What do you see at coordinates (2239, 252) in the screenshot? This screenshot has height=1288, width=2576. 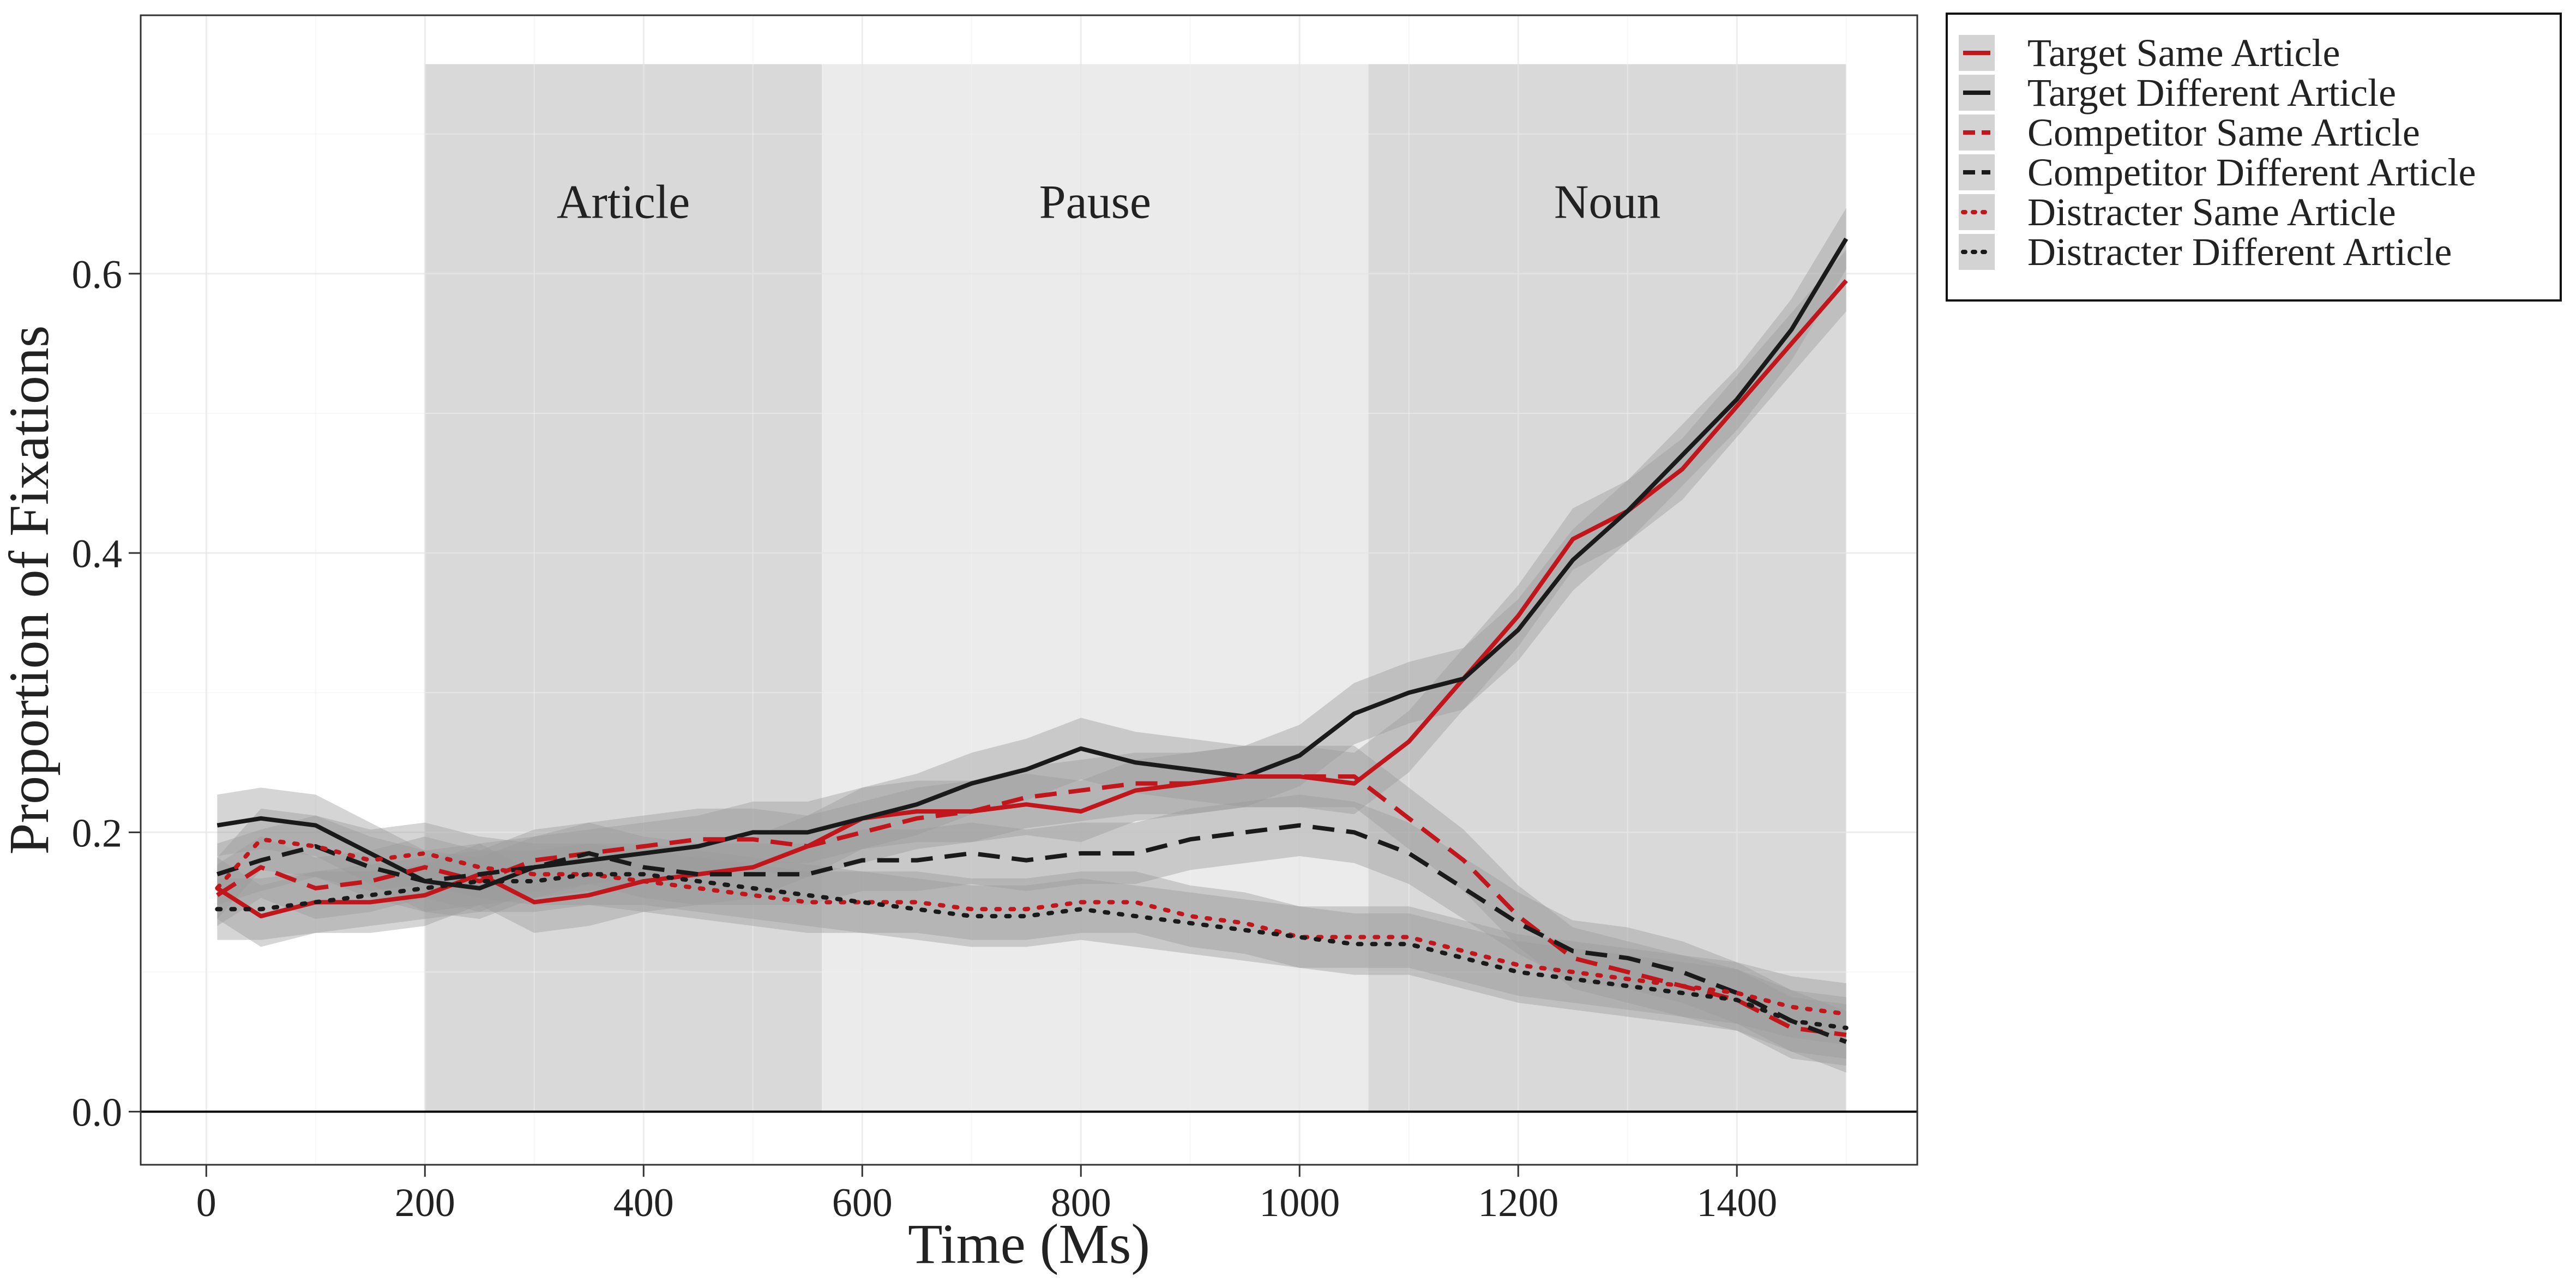 I see `legend-label: Distracter Different Article` at bounding box center [2239, 252].